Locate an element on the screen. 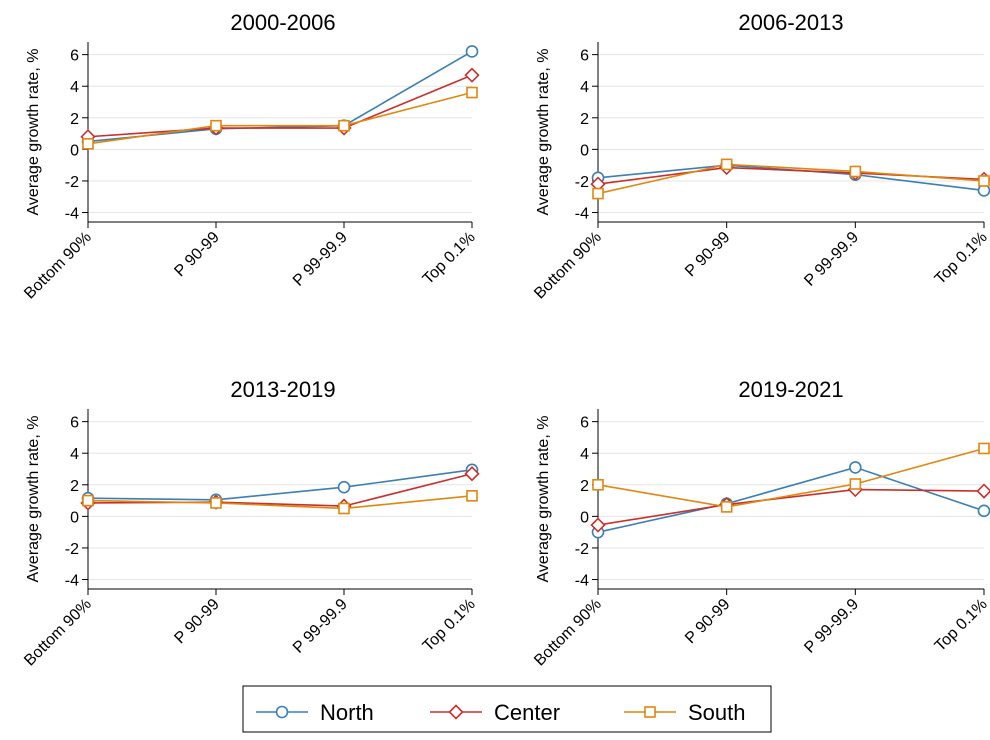 The image size is (990, 740). legend-marker-south is located at coordinates (650, 712).